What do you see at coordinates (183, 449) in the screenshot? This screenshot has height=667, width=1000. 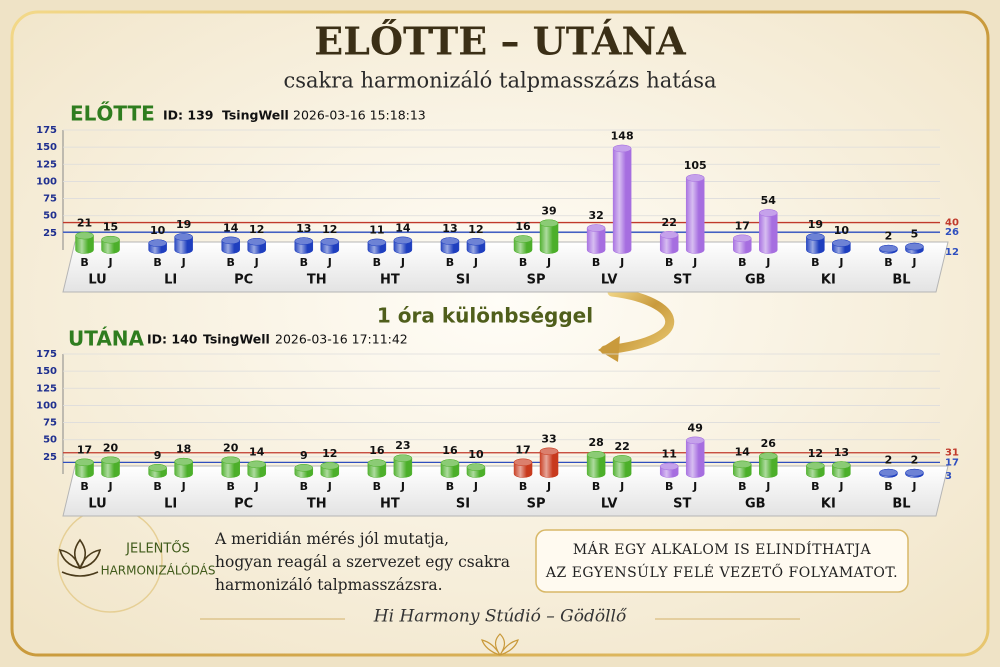 I see `value-label: 18` at bounding box center [183, 449].